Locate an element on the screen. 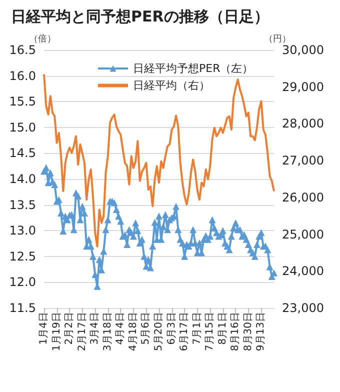  x-tick-label: 9月13日 is located at coordinates (261, 332).